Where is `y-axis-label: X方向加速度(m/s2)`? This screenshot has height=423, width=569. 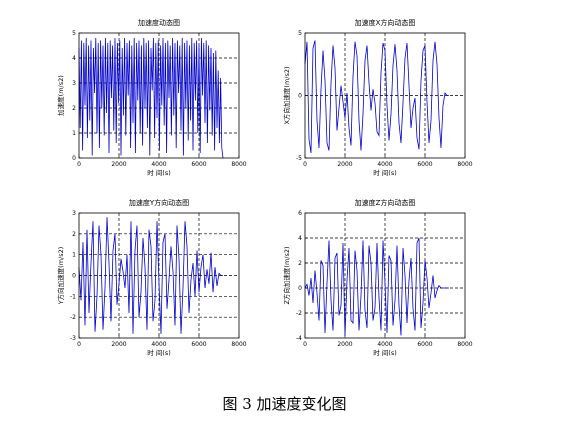
y-axis-label: X方向加速度(m/s2) is located at coordinates (286, 95).